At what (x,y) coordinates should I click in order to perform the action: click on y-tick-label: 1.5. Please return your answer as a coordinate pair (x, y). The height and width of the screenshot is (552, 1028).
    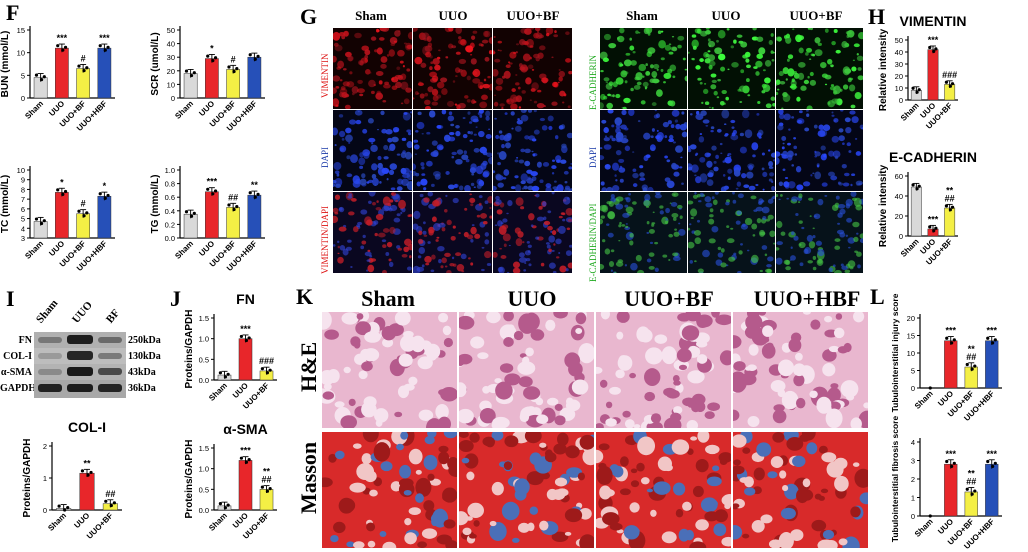
    Looking at the image, I should click on (204, 318).